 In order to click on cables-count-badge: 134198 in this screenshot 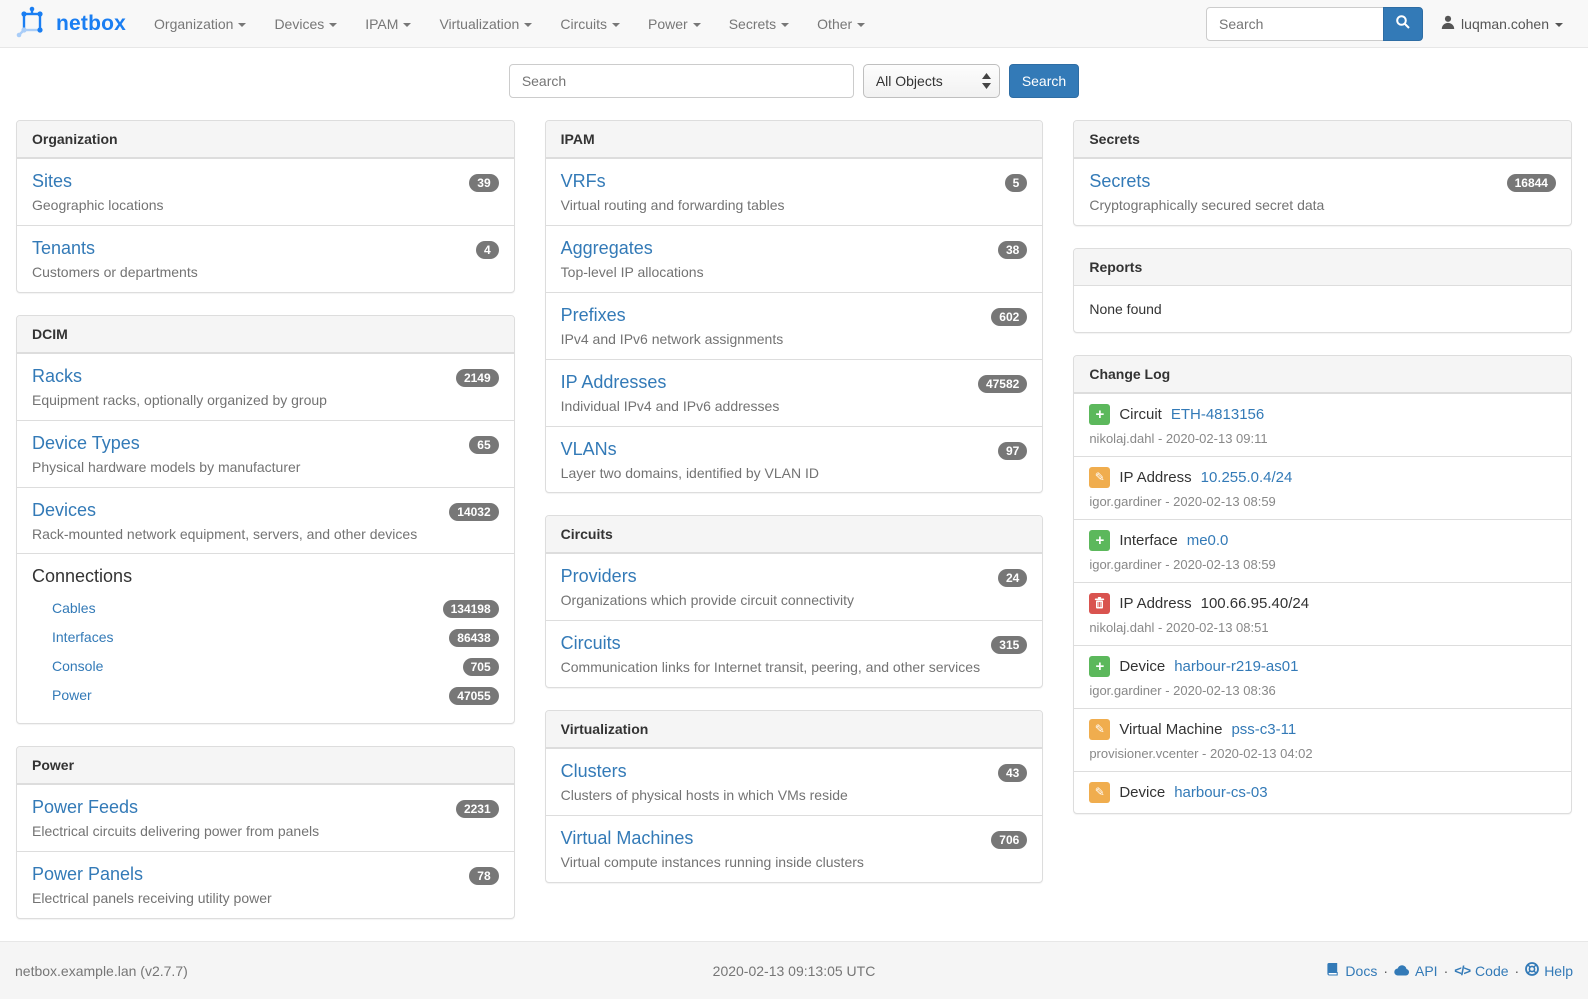, I will do `click(470, 609)`.